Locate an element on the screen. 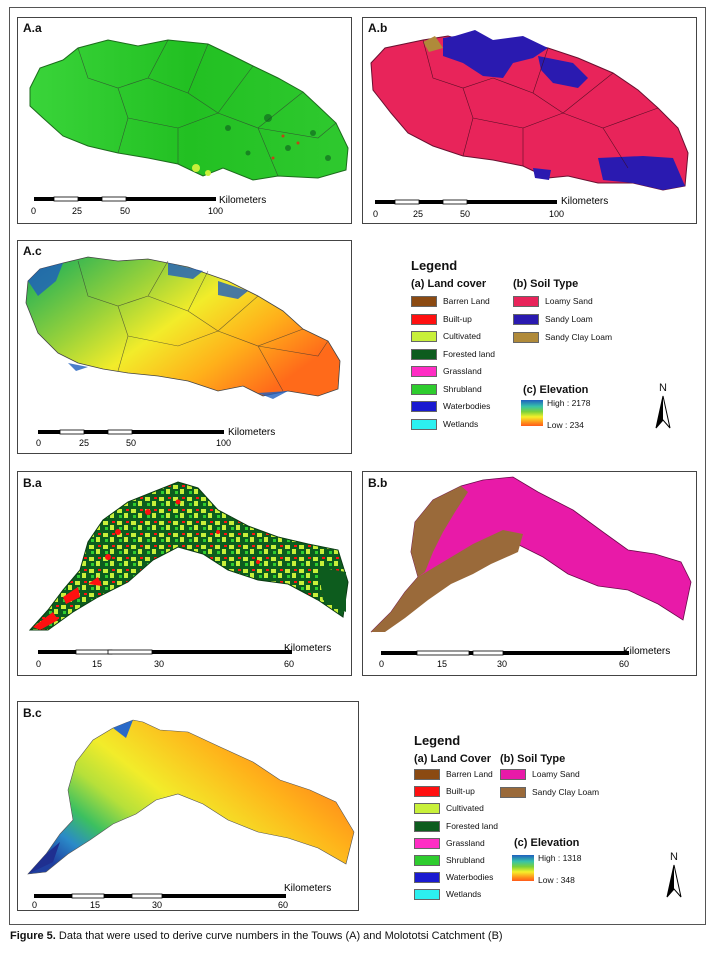 This screenshot has width=717, height=953. soil-type-title: (b) Soil Type is located at coordinates (546, 284).